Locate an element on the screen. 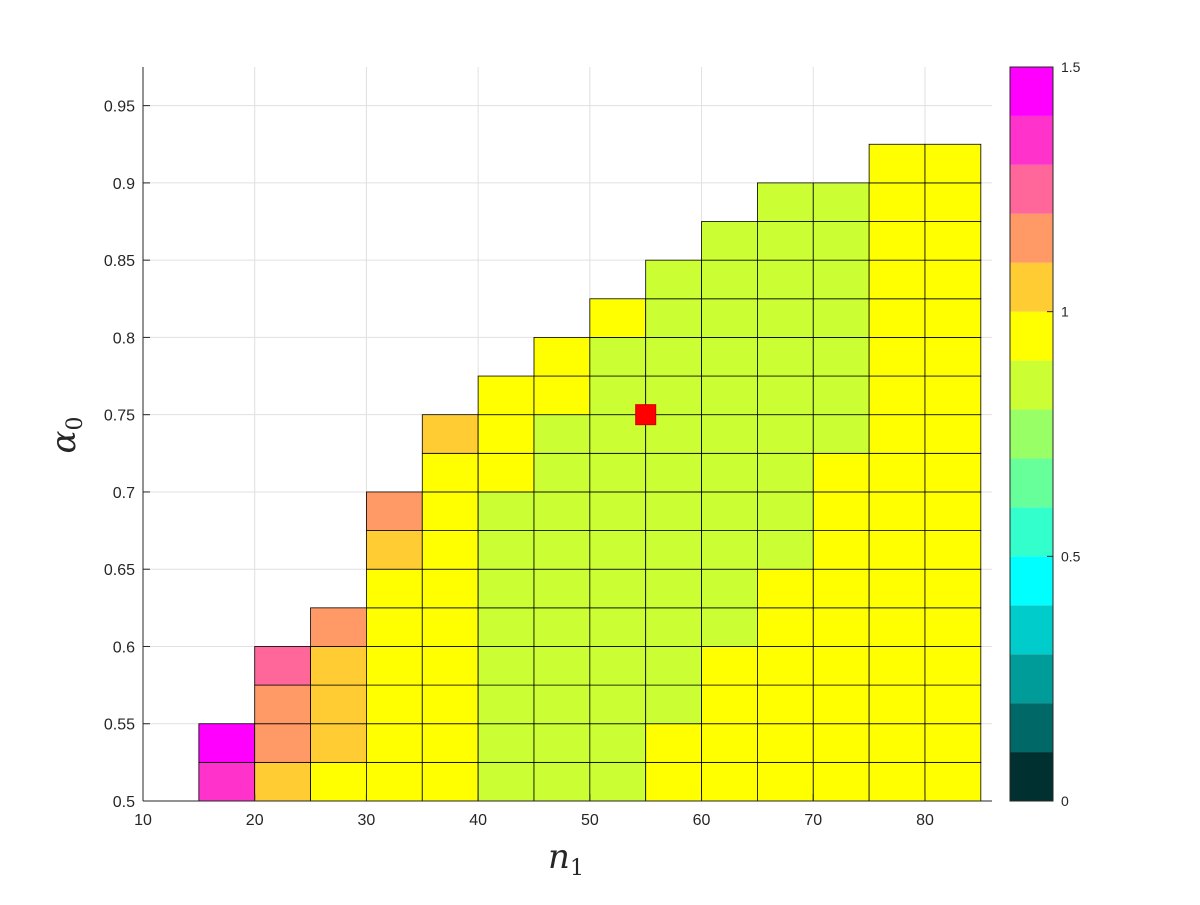 The height and width of the screenshot is (905, 1200). x-tick-label: 30 is located at coordinates (367, 820).